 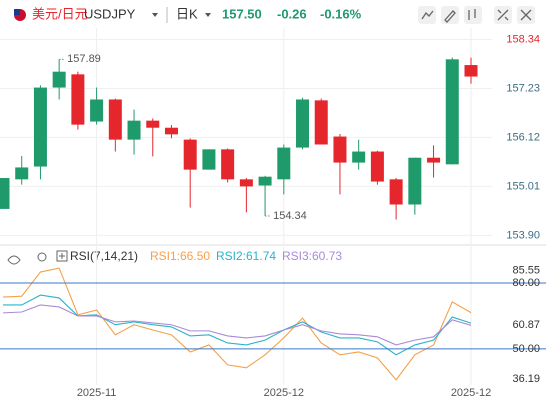 I want to click on y-tick-label: 155.01, so click(x=523, y=186).